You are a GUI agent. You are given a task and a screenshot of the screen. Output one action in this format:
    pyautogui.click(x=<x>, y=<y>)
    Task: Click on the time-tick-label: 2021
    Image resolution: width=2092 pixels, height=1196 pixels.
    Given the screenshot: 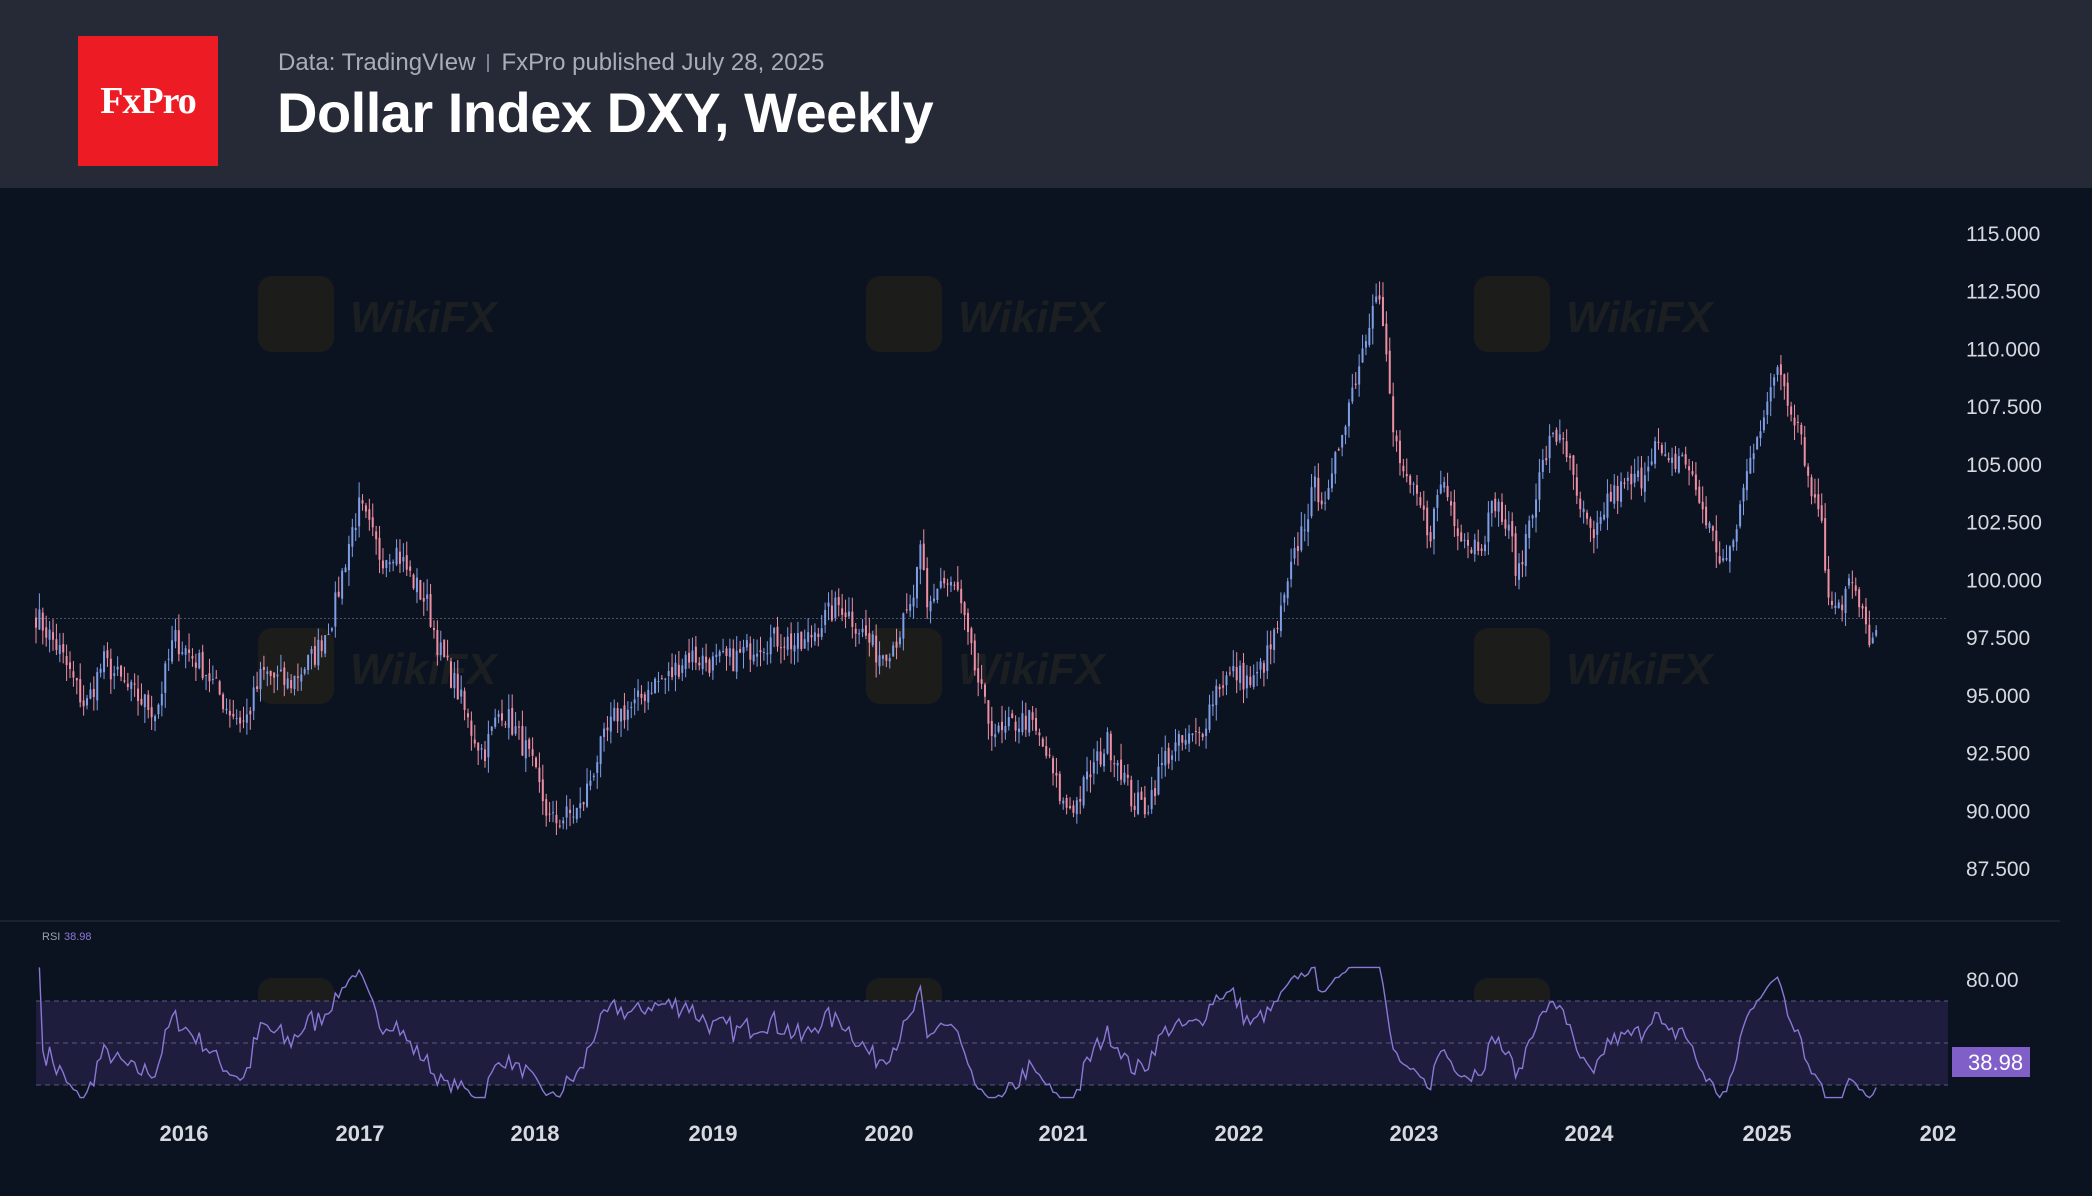 What is the action you would take?
    pyautogui.click(x=1063, y=1133)
    